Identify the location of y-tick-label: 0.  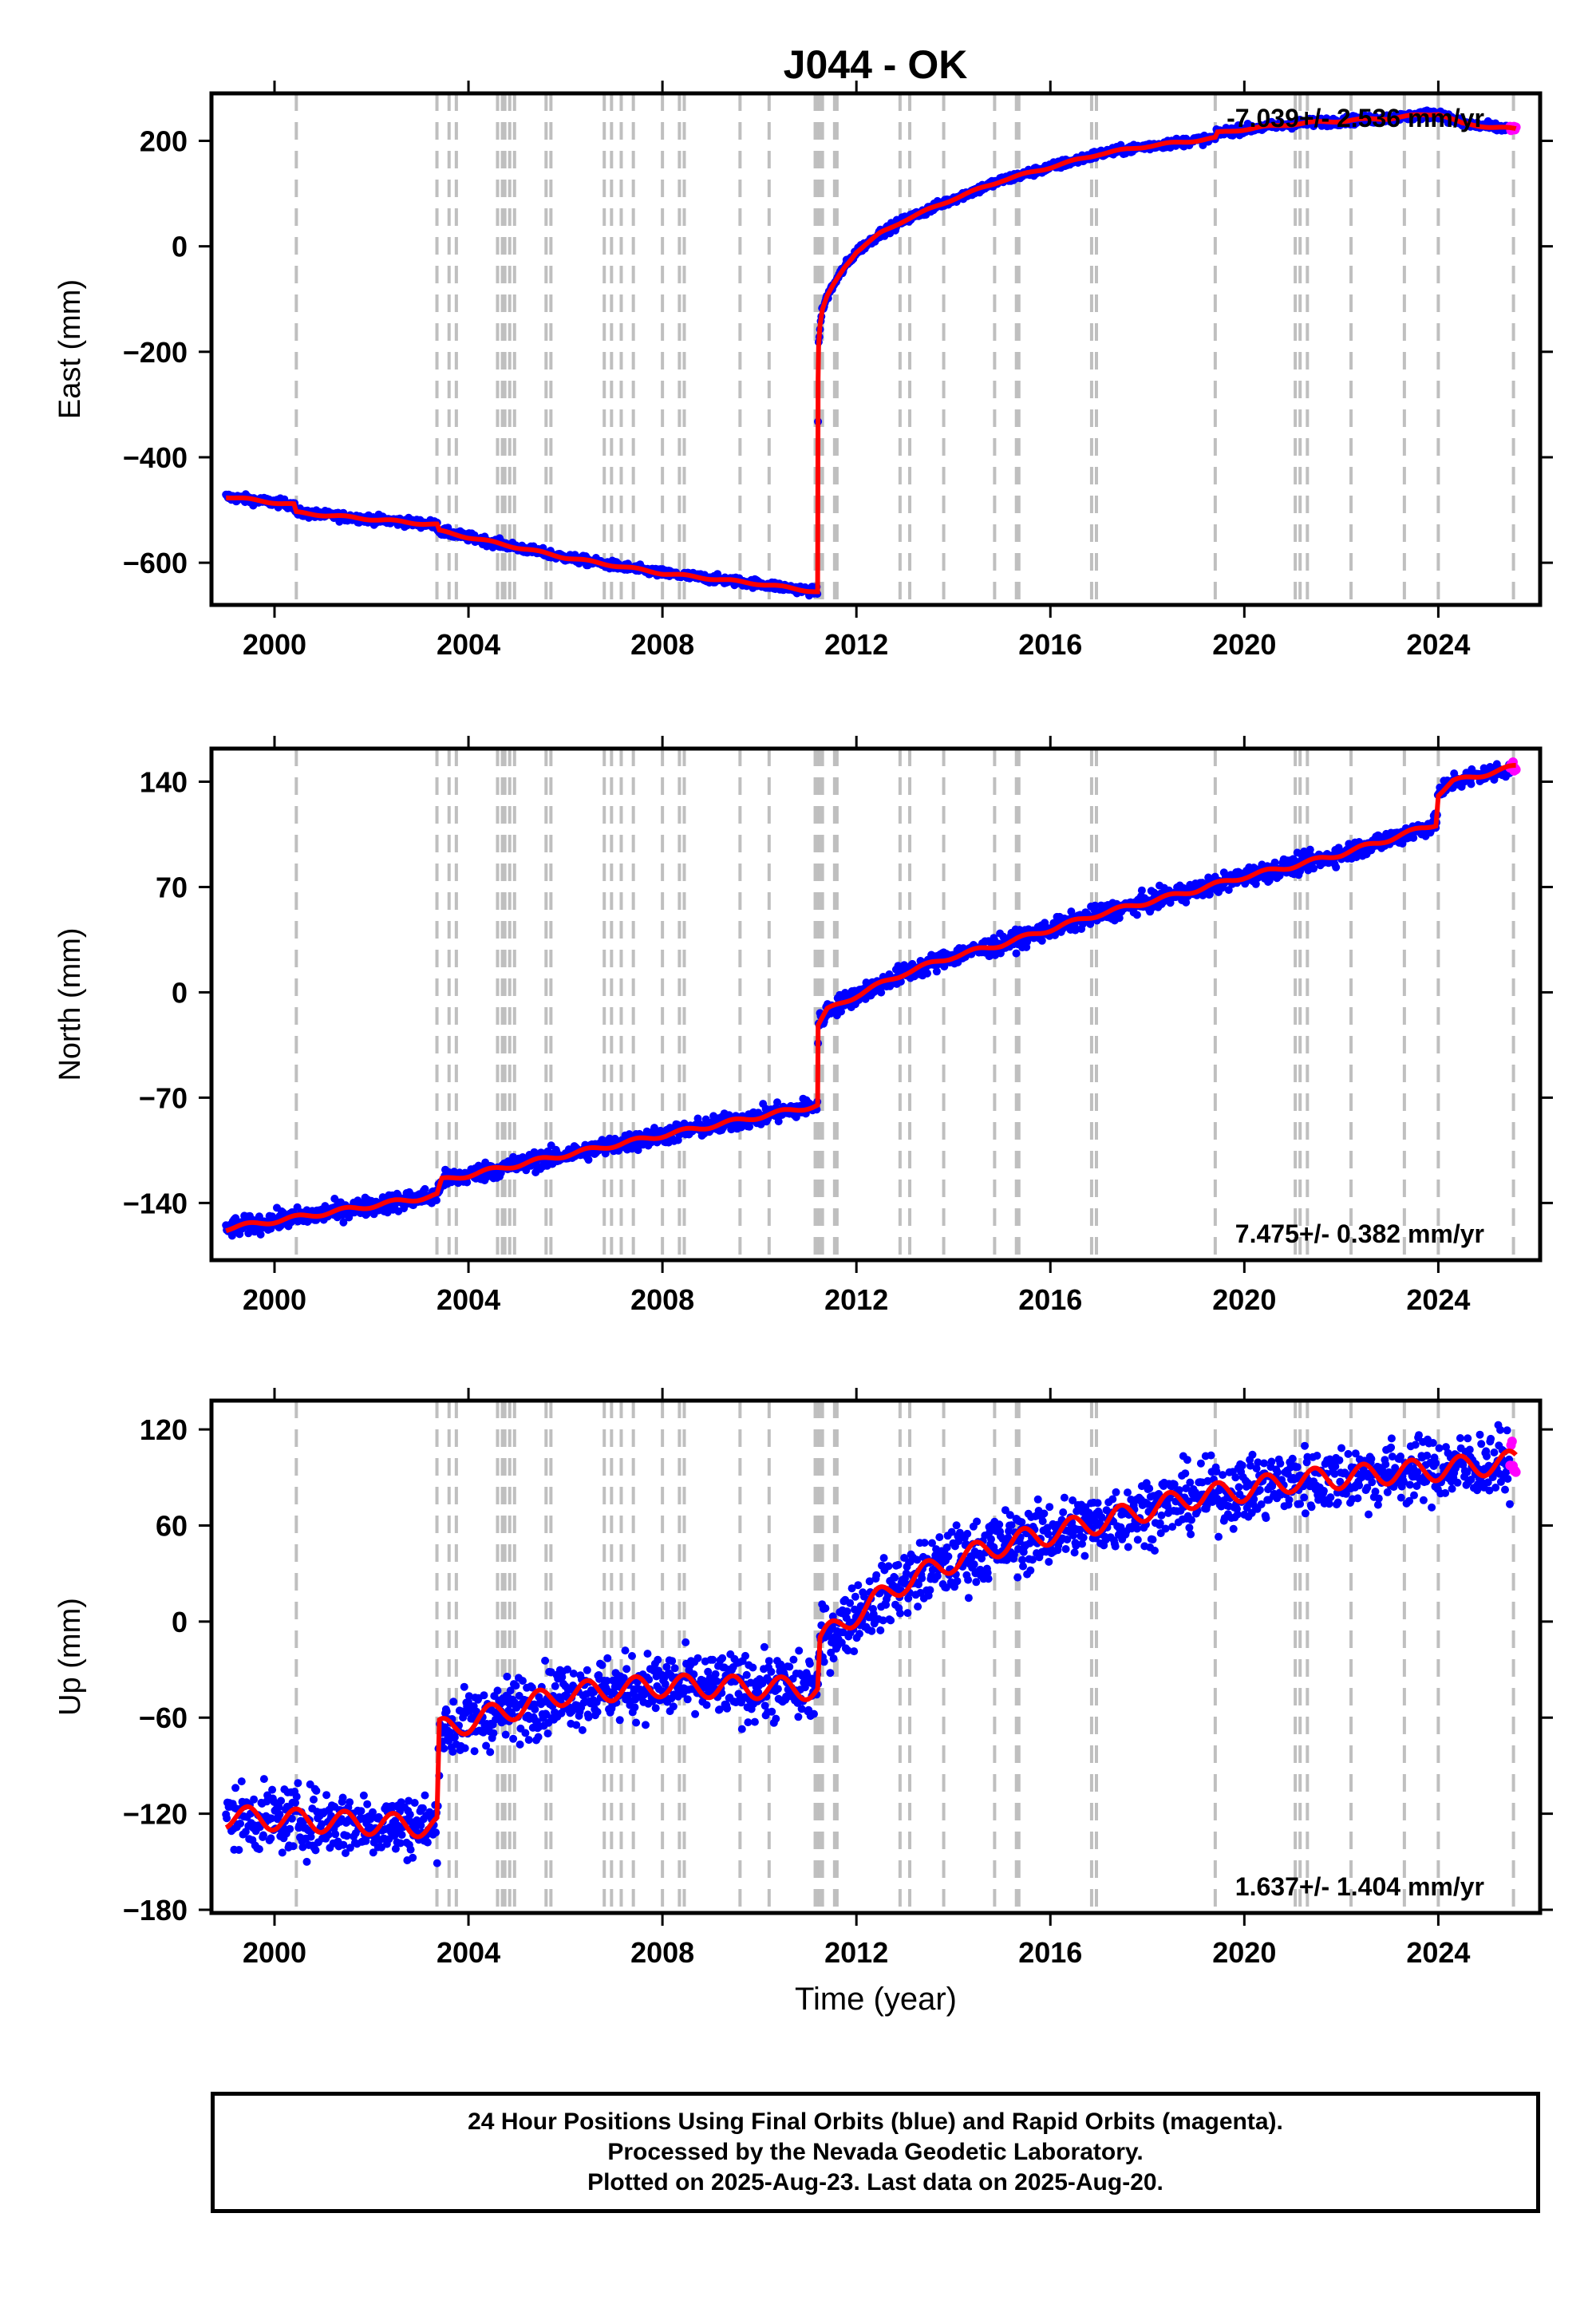
(180, 247).